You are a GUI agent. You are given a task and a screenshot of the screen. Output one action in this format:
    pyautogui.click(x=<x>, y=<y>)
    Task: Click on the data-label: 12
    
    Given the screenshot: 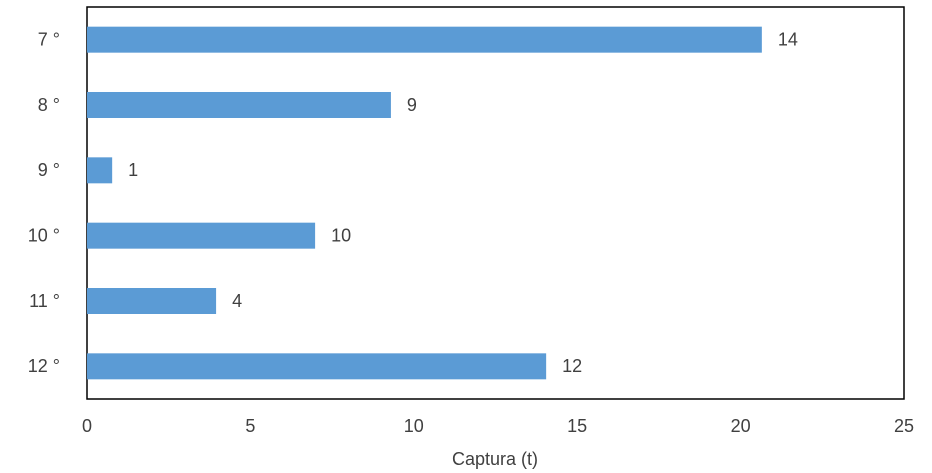 What is the action you would take?
    pyautogui.click(x=572, y=366)
    